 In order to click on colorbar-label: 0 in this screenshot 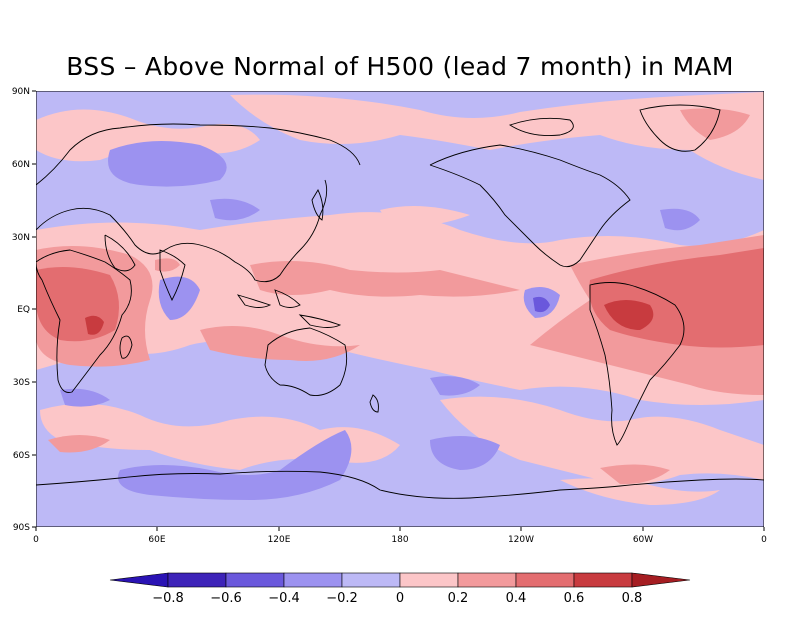, I will do `click(400, 598)`.